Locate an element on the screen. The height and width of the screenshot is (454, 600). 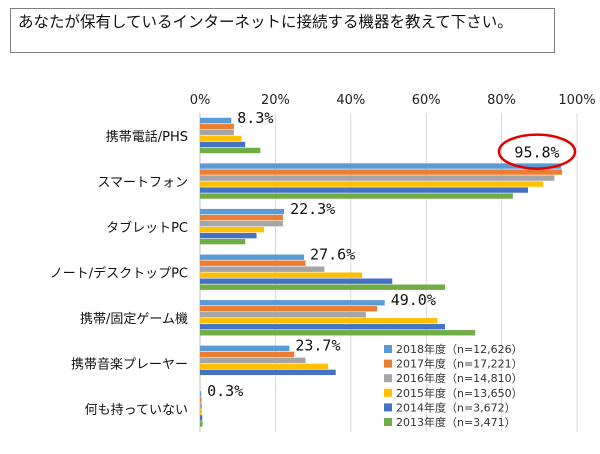
data-label: 95.8% is located at coordinates (536, 153).